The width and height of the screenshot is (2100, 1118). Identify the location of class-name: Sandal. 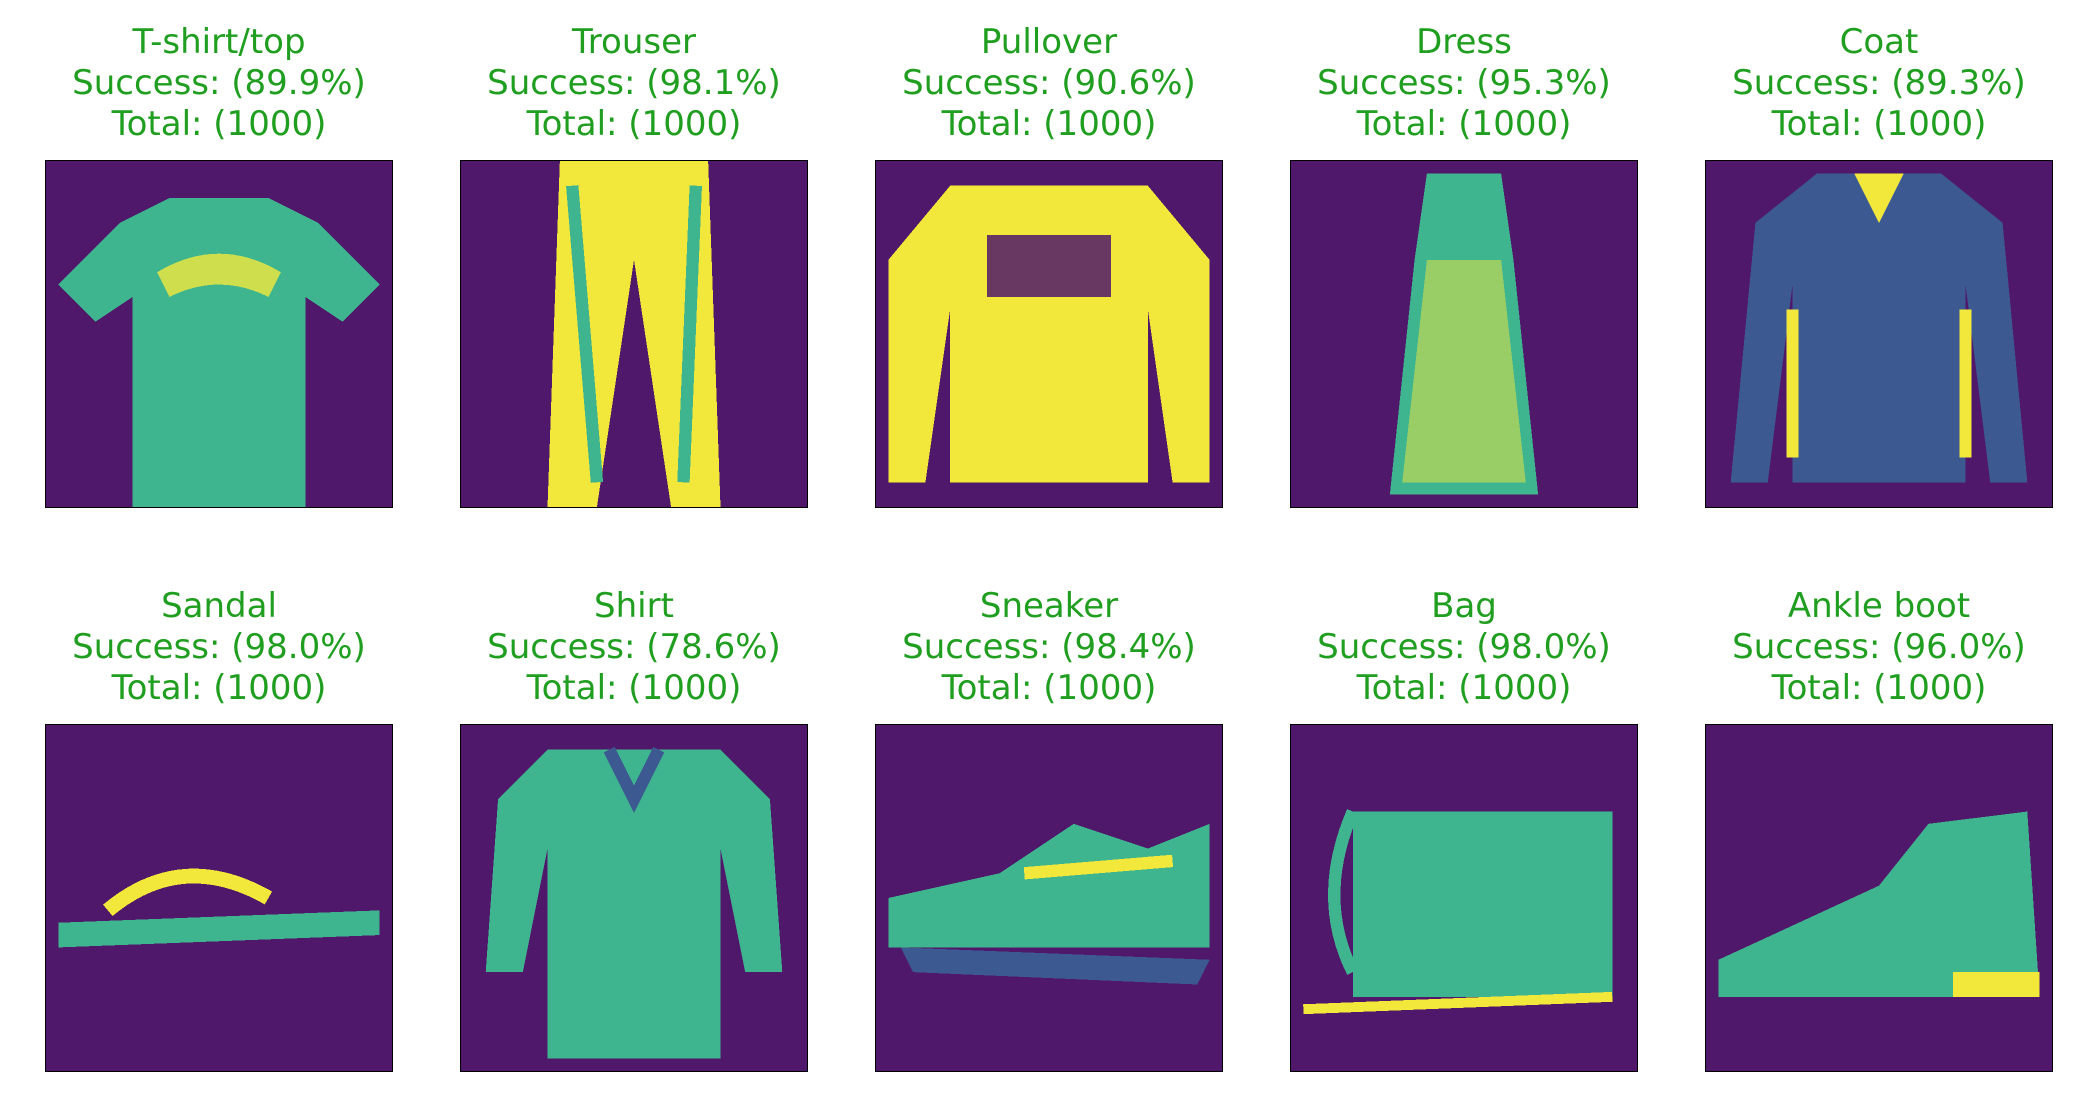
(219, 606).